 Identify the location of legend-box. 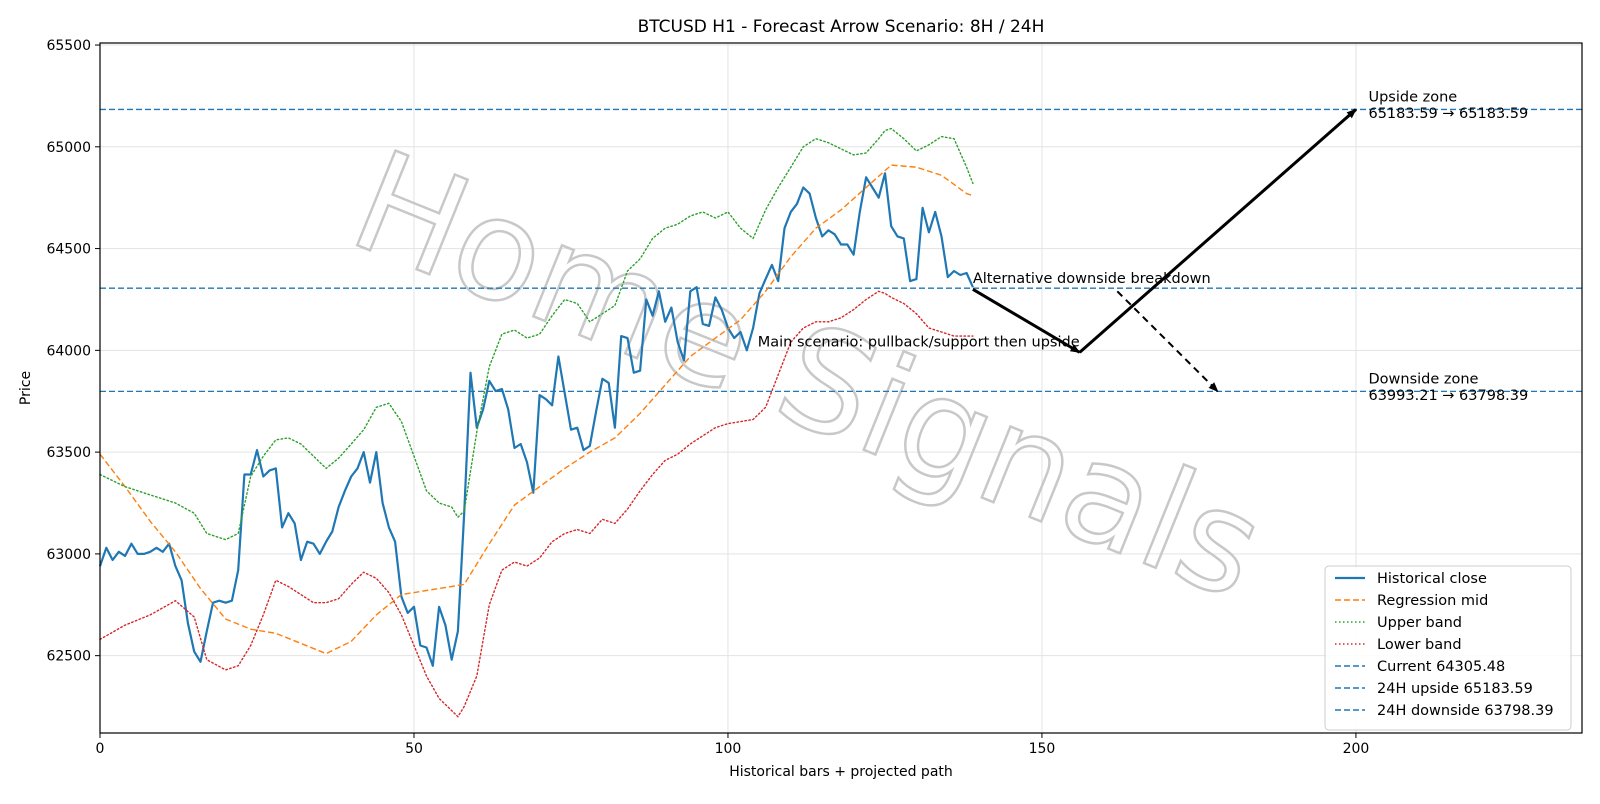
(1448, 648).